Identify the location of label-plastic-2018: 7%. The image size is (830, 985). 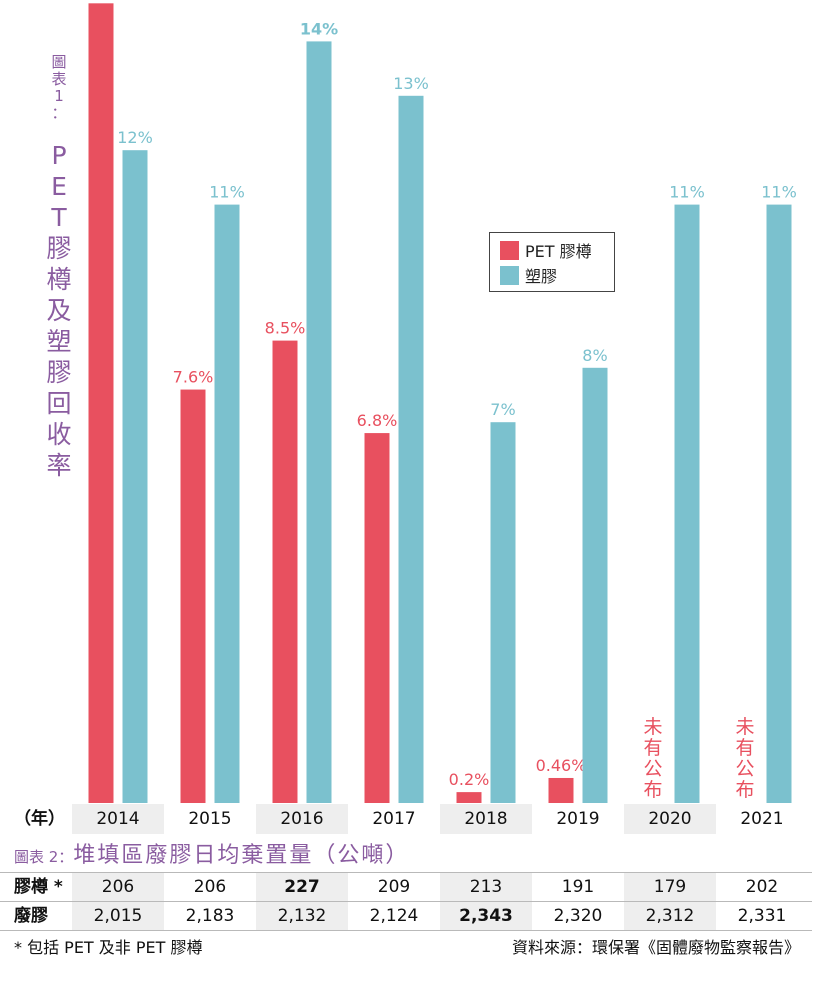
(502, 409).